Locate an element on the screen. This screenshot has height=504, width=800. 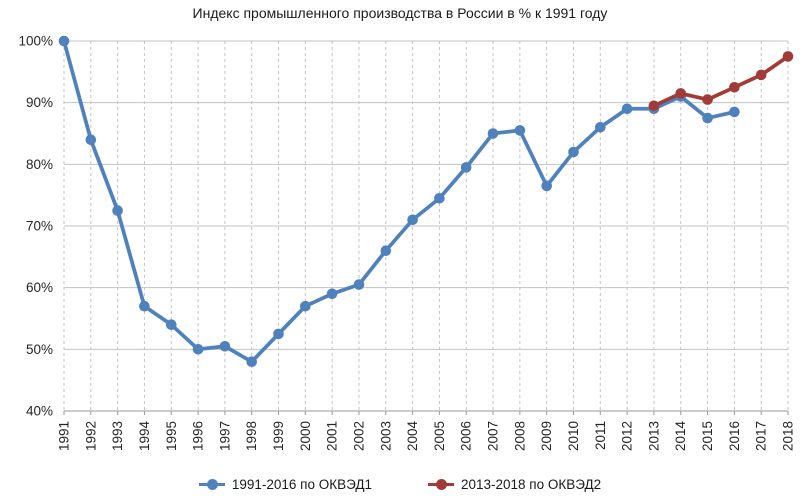
x-axis-label: 2013 is located at coordinates (653, 436).